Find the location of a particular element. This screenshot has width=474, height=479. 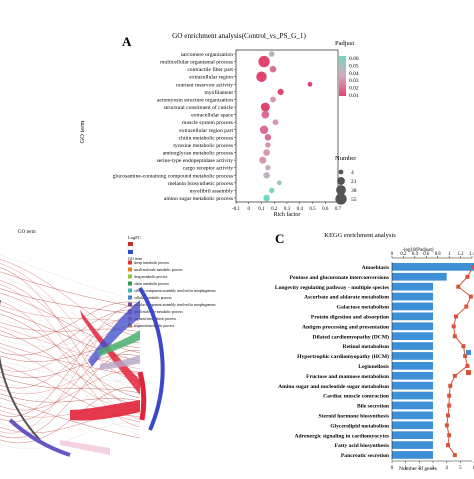

kegg-legend is located at coordinates (468, 362).